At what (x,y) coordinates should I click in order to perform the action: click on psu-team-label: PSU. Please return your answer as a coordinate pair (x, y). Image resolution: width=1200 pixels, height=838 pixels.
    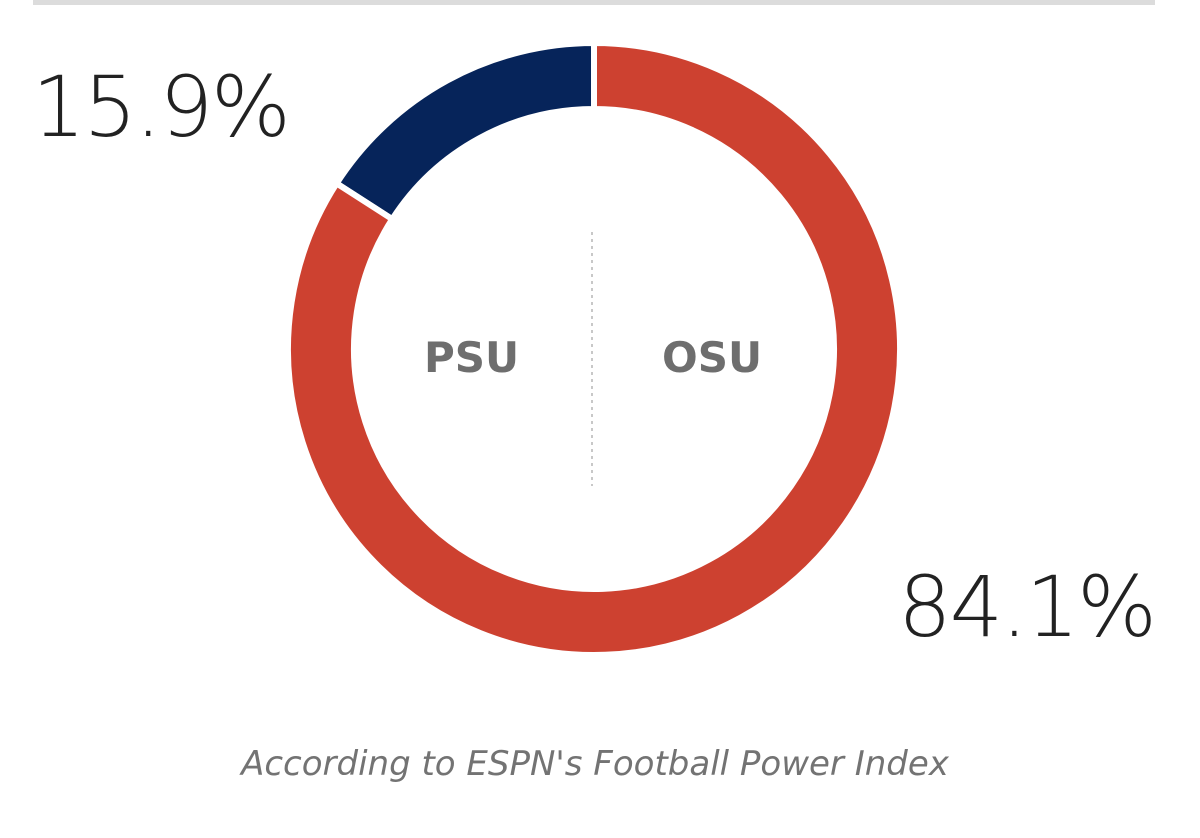
    Looking at the image, I should click on (472, 357).